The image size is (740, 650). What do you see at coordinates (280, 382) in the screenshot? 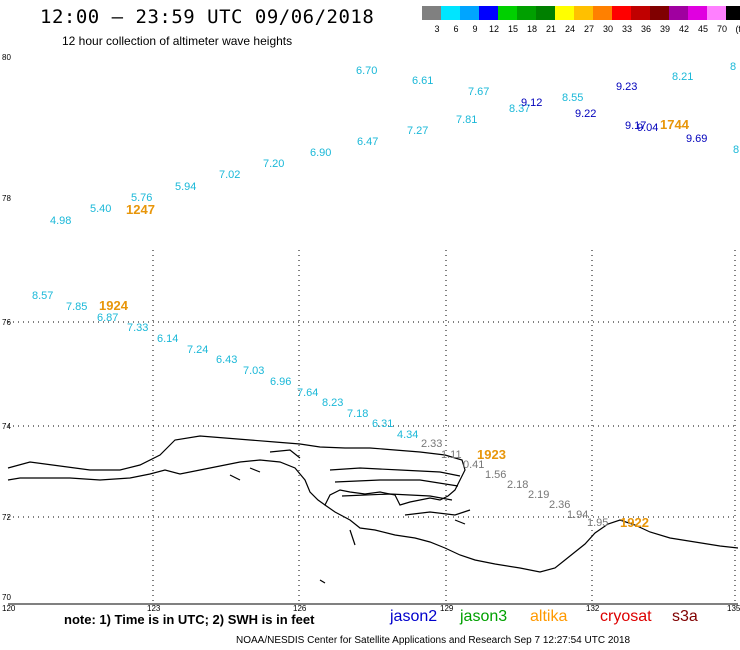
I see `swh-value: 6.96` at bounding box center [280, 382].